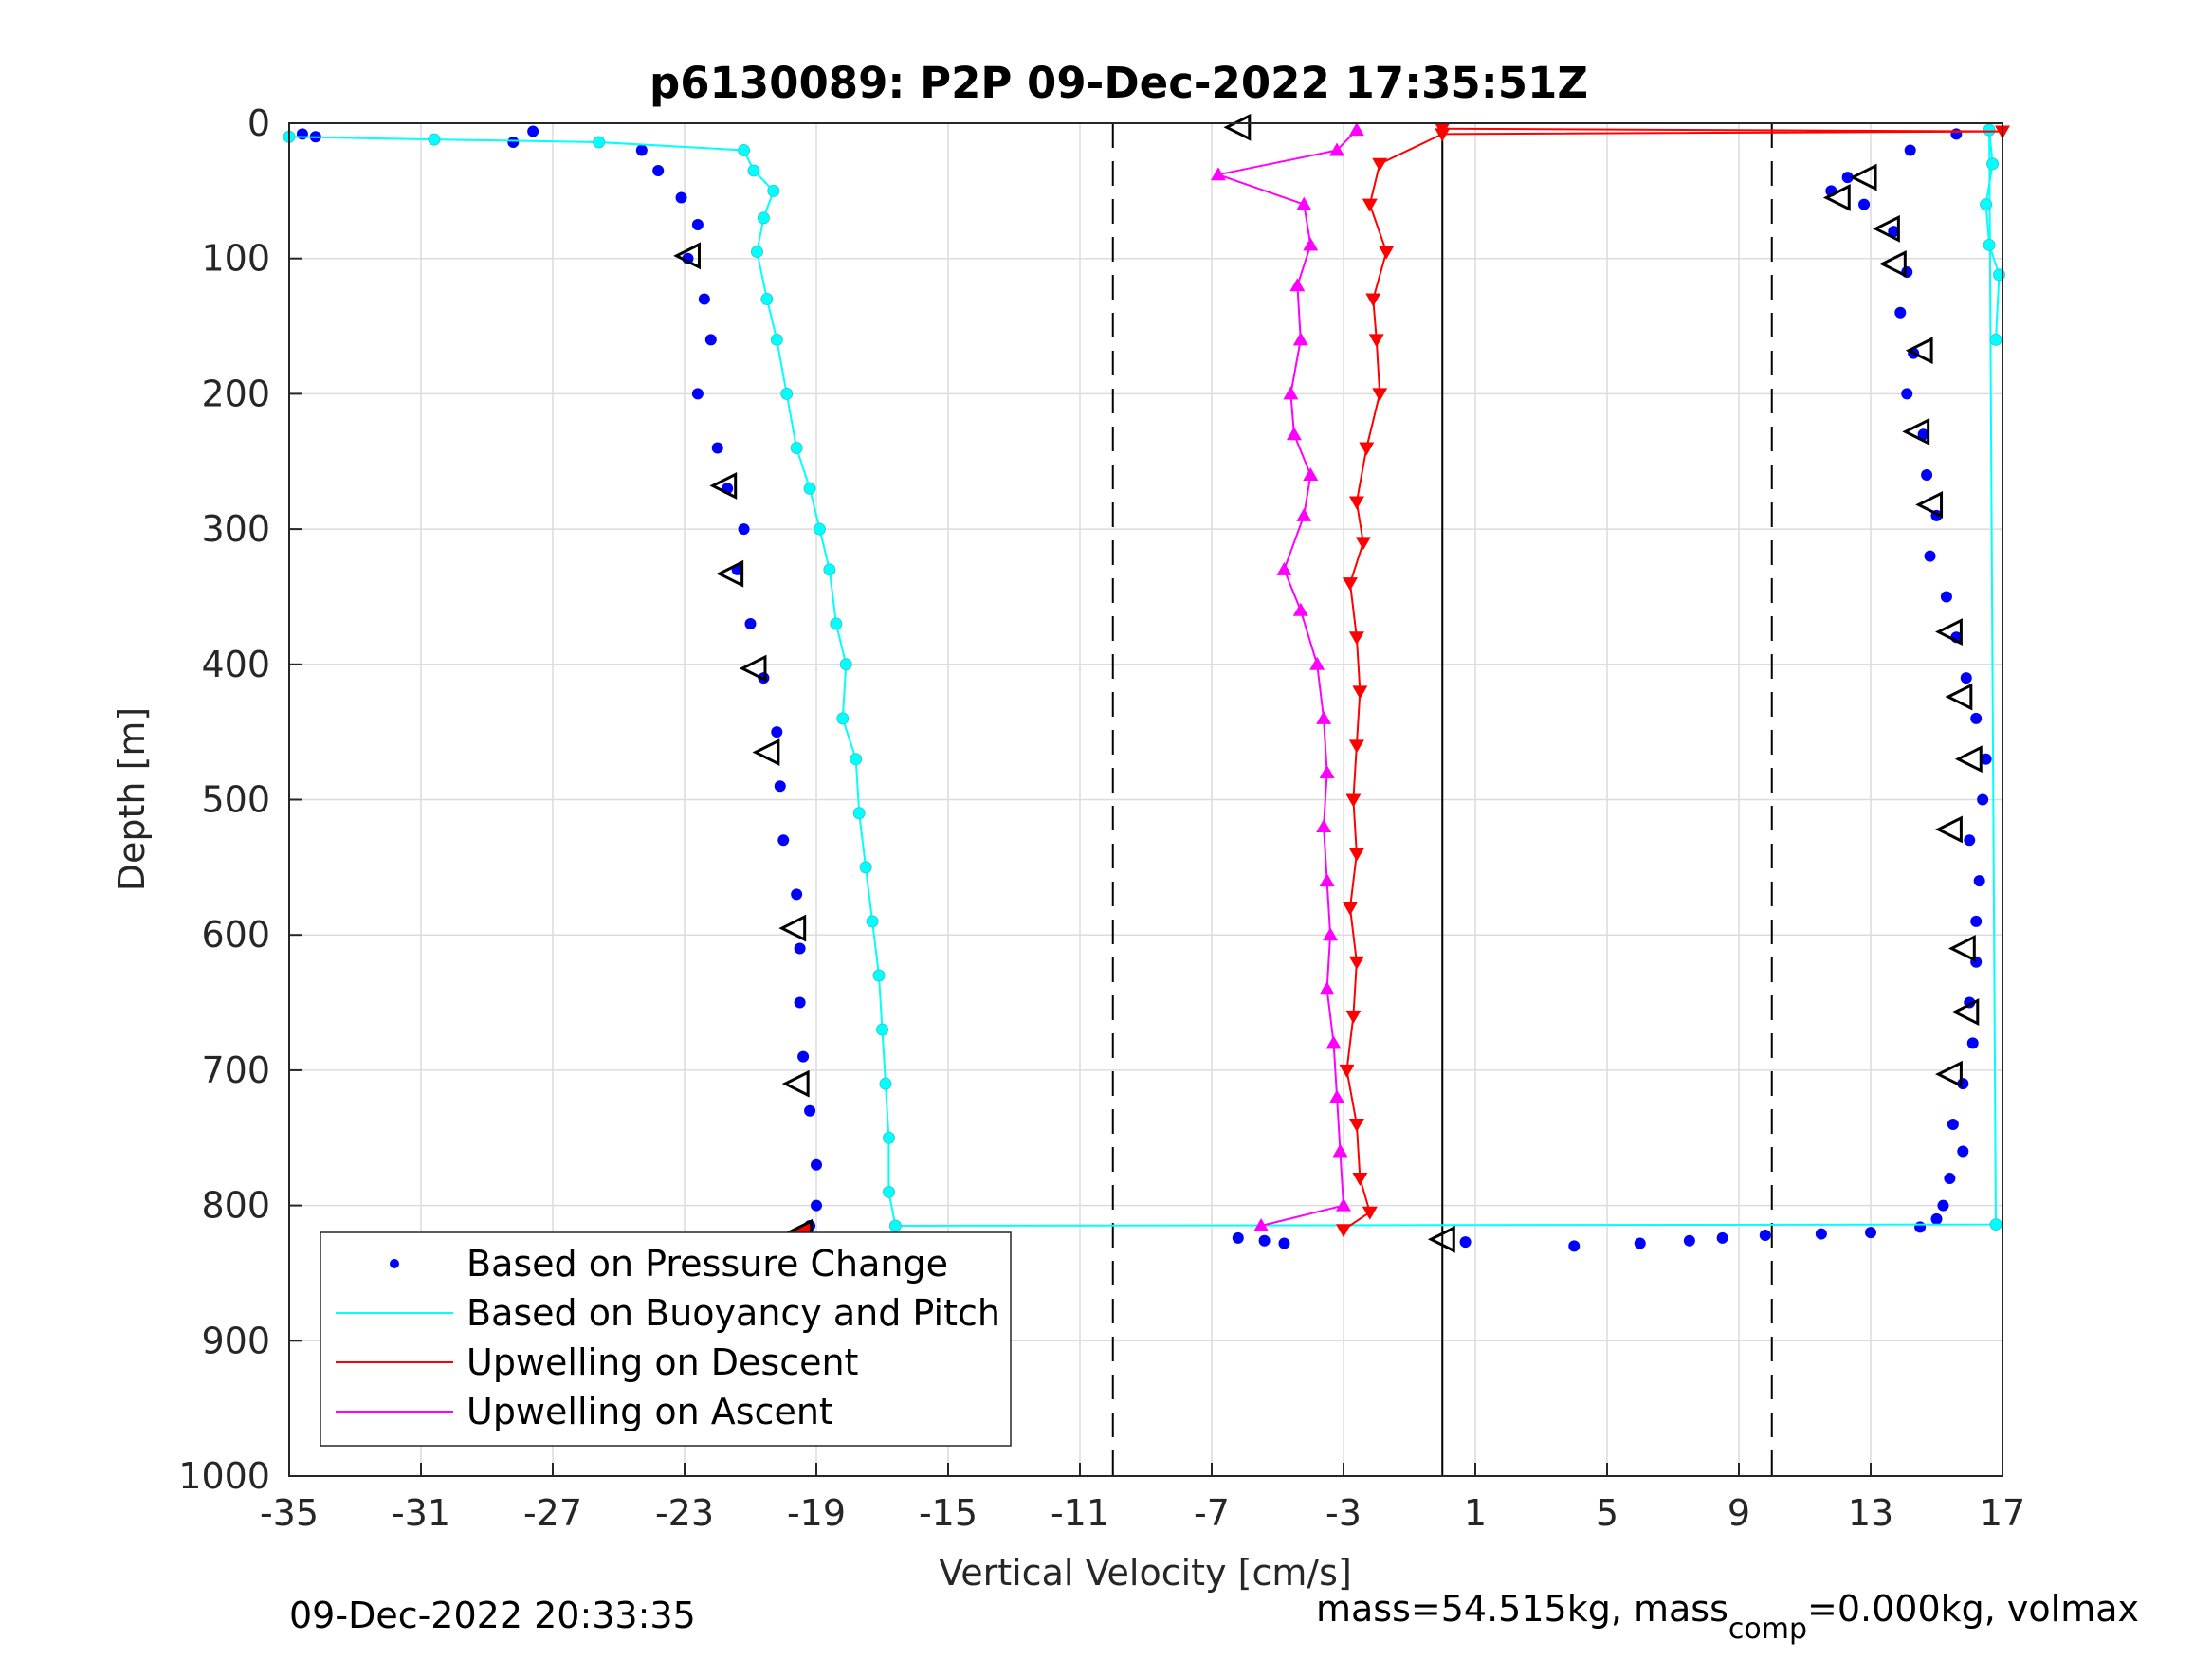 Image resolution: width=2212 pixels, height=1659 pixels. What do you see at coordinates (948, 1513) in the screenshot?
I see `x-tick-label: -15` at bounding box center [948, 1513].